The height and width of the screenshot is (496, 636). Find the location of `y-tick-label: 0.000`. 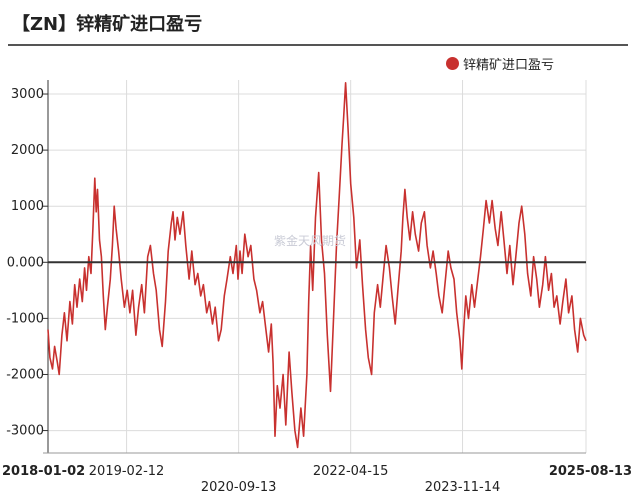

y-tick-label: 0.000 is located at coordinates (25, 262).